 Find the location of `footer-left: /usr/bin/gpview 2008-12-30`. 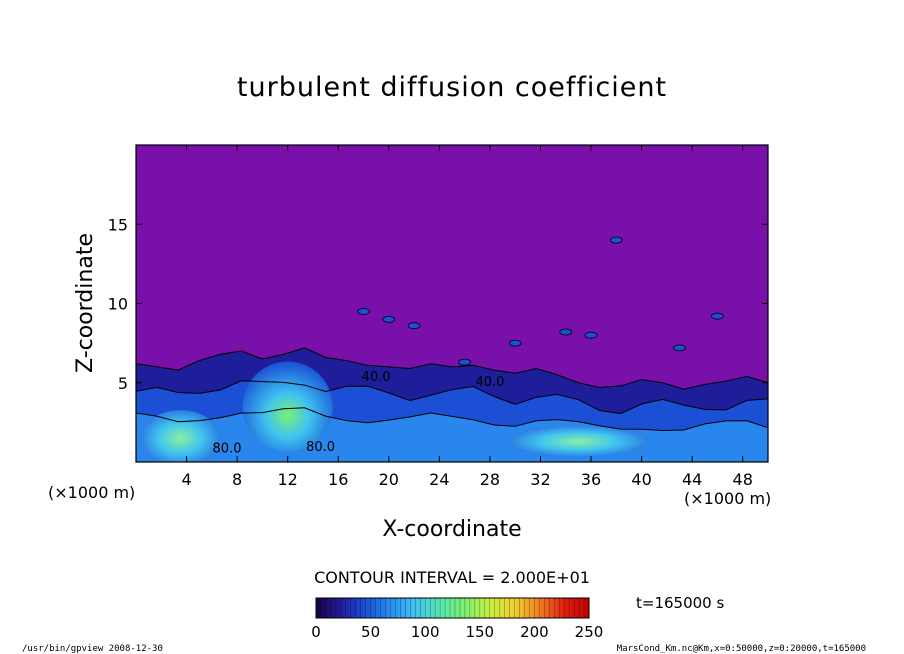

footer-left: /usr/bin/gpview 2008-12-30 is located at coordinates (92, 649).